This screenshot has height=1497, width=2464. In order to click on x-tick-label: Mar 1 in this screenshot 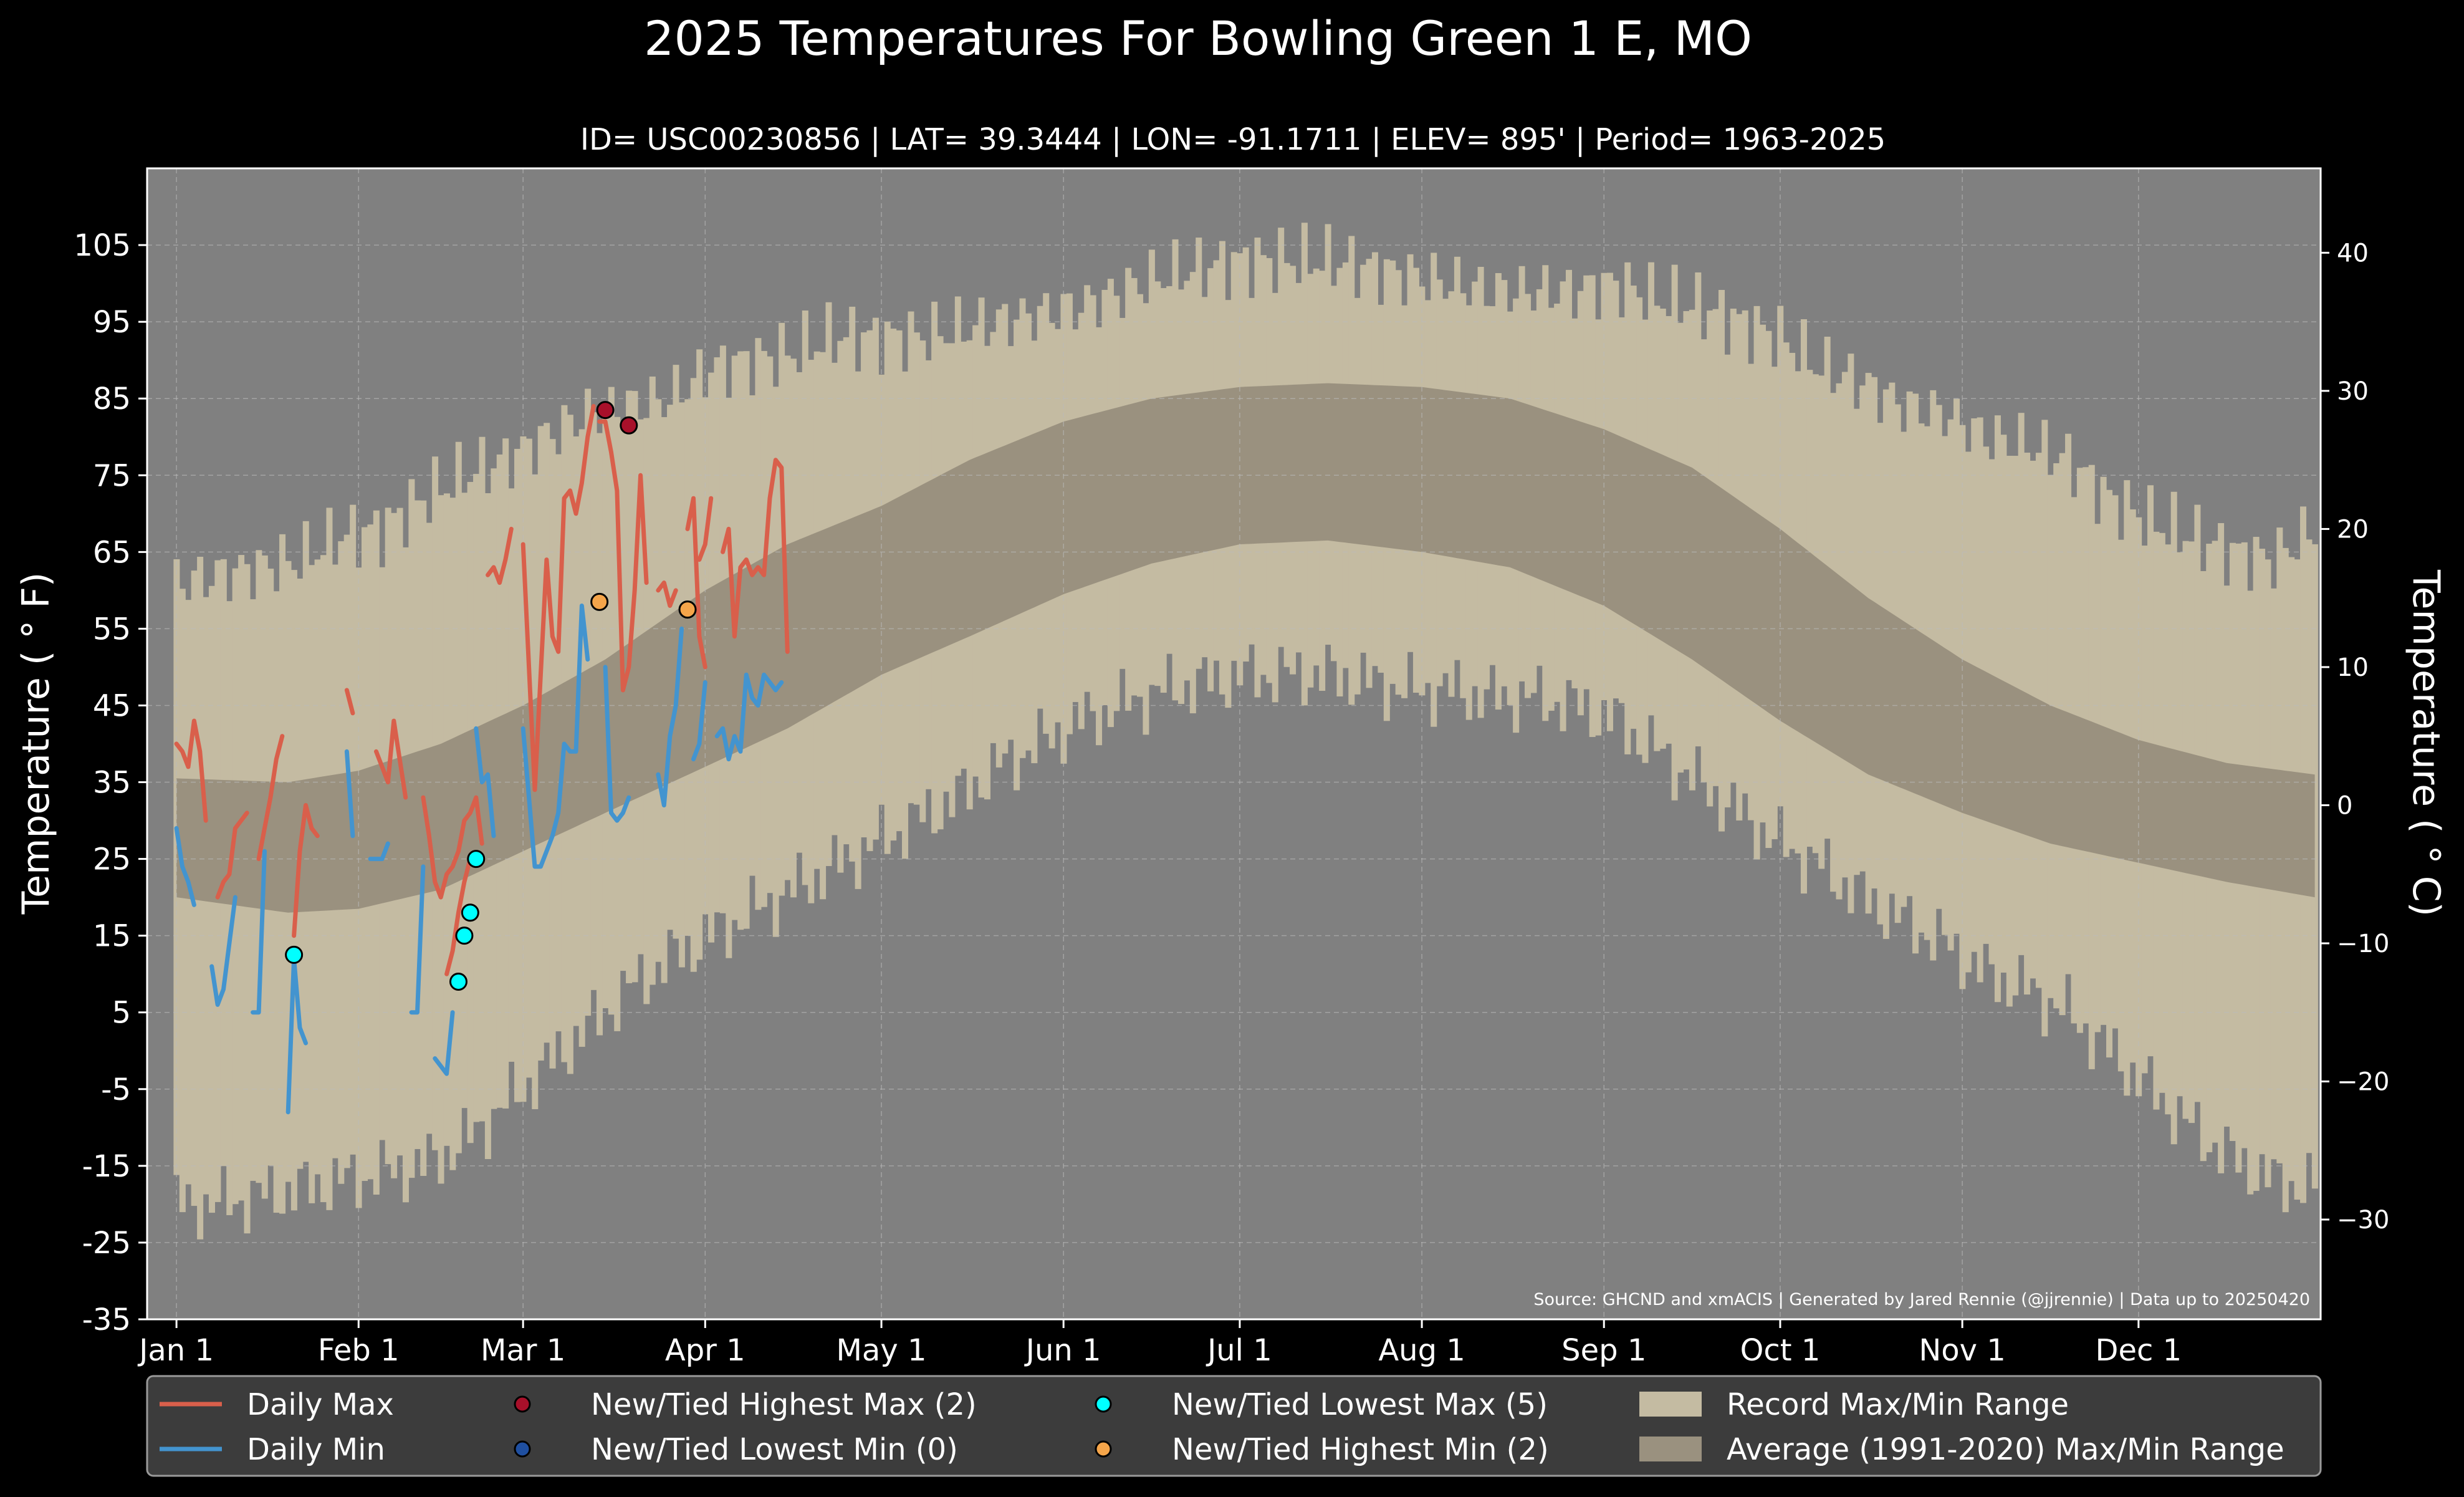, I will do `click(523, 1350)`.